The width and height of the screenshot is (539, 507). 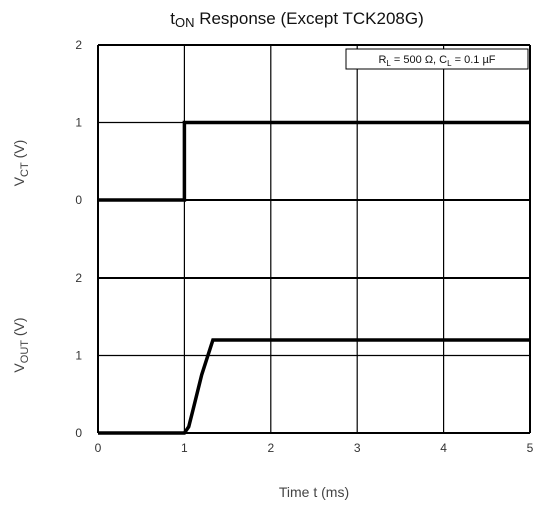 What do you see at coordinates (184, 448) in the screenshot?
I see `x-tick-label: 1` at bounding box center [184, 448].